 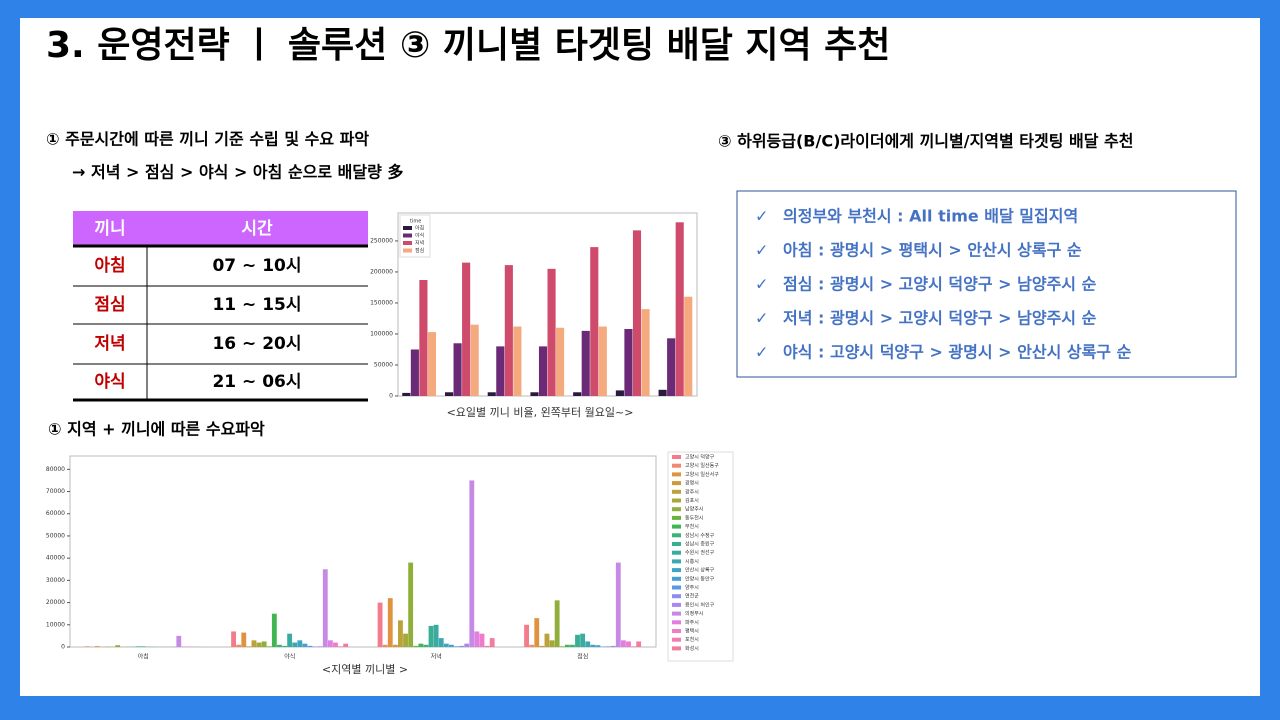 I want to click on legend-label: 고양시 덕양구, so click(x=700, y=457).